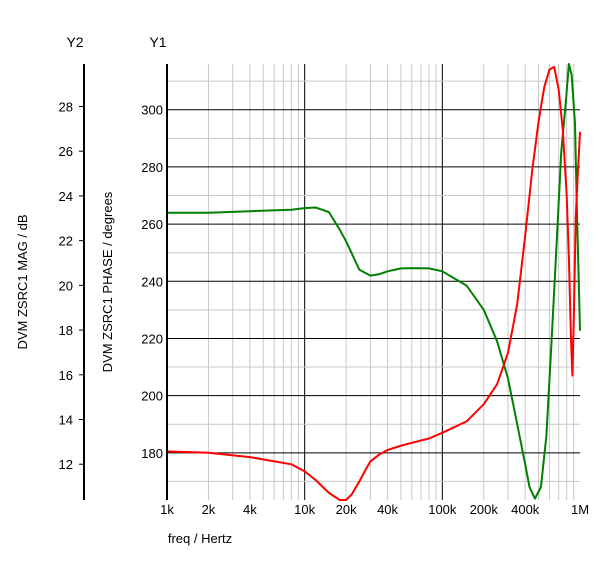 Image resolution: width=600 pixels, height=568 pixels. Describe the element at coordinates (387, 509) in the screenshot. I see `x-tick-label: 40k` at that location.